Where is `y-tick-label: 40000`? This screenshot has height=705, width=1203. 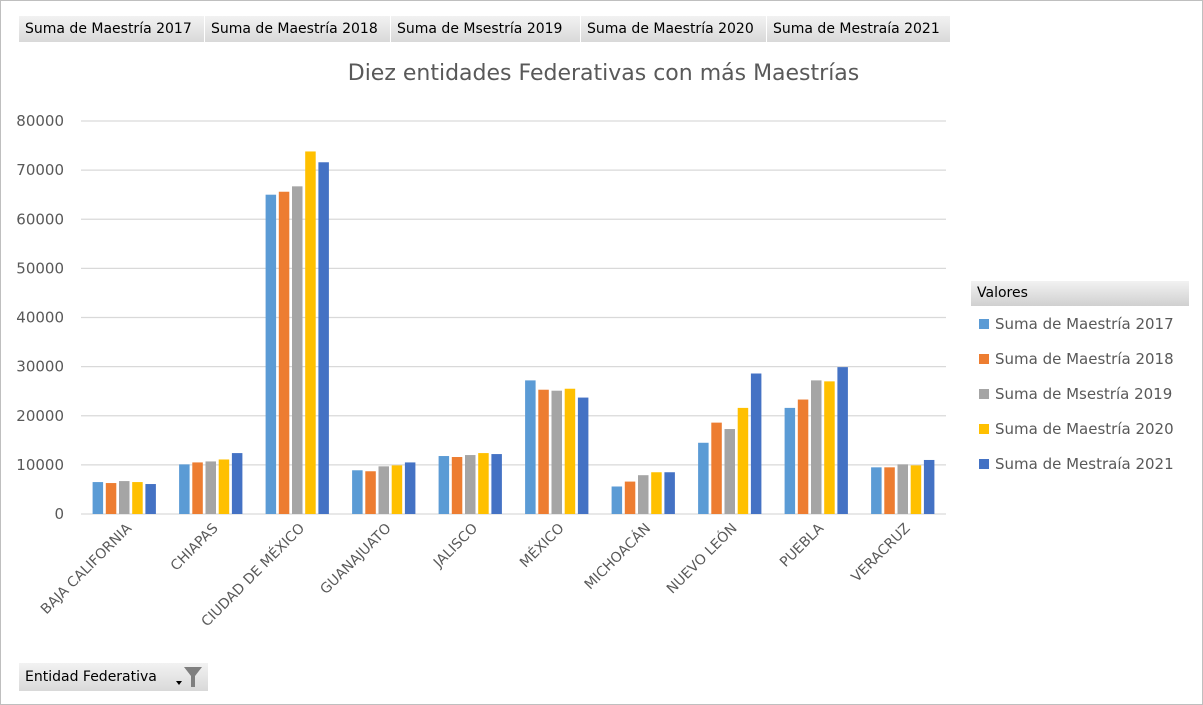 y-tick-label: 40000 is located at coordinates (40, 318).